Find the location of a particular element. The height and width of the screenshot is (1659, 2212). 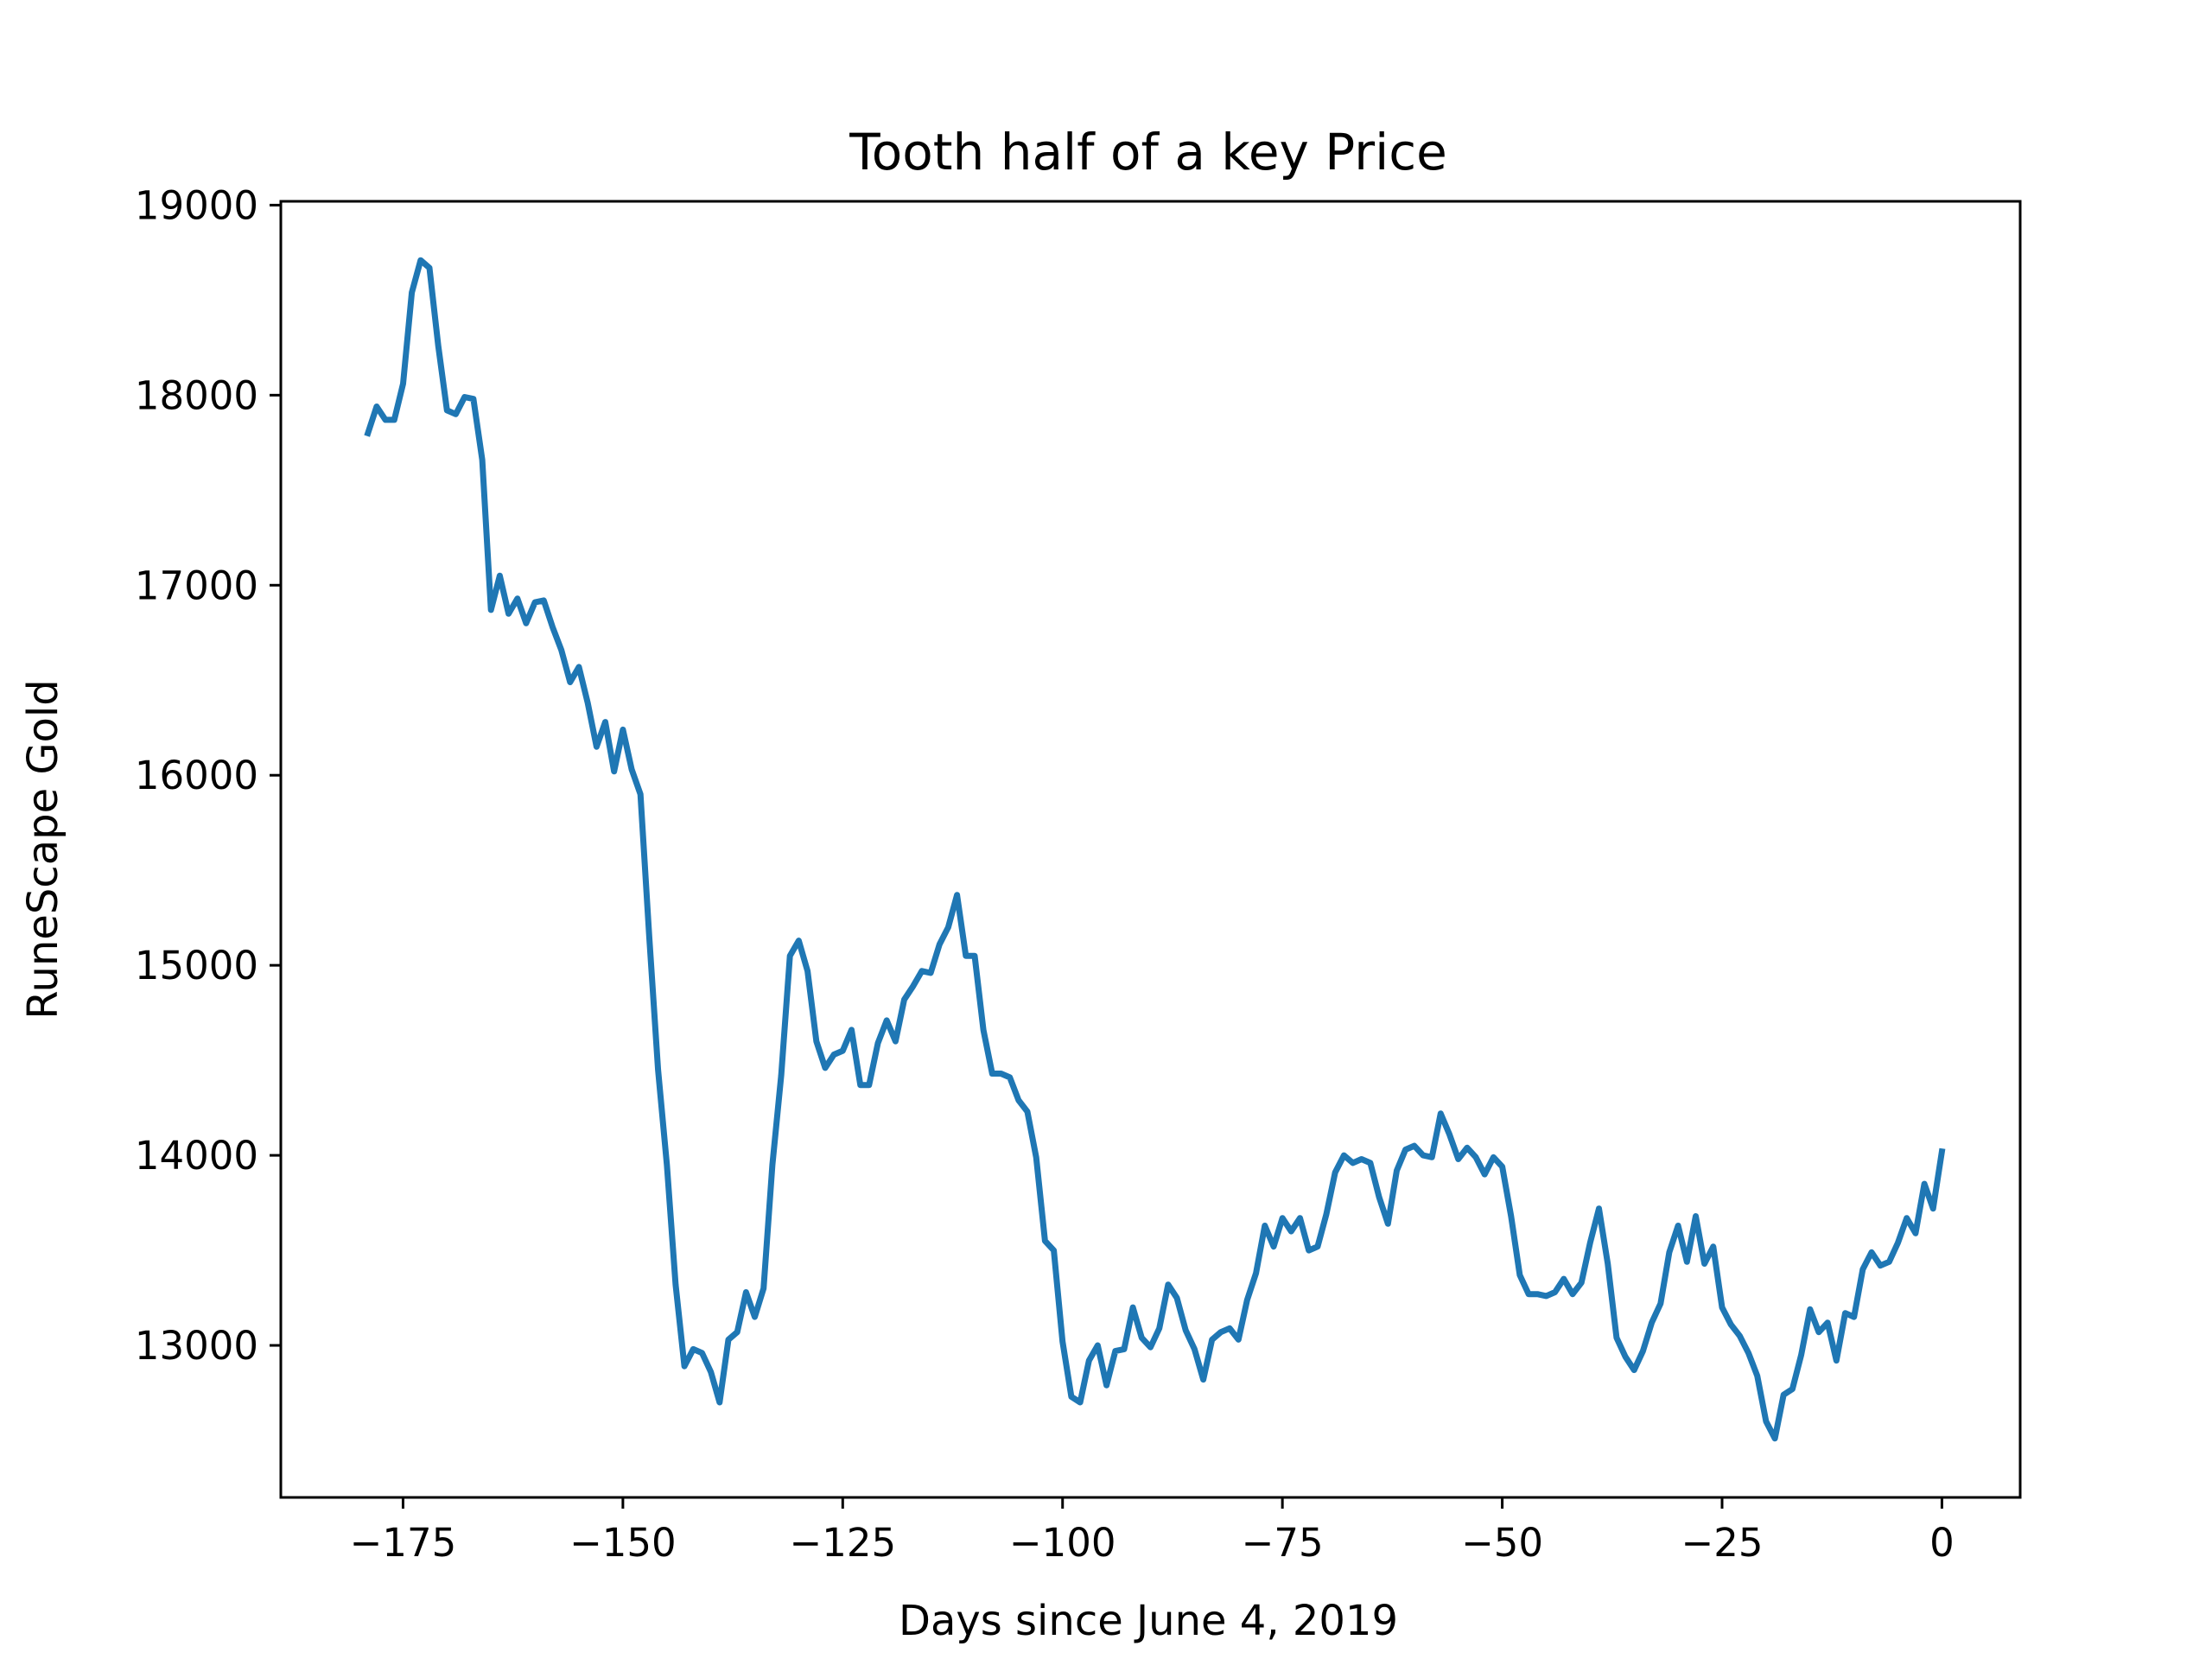

y-tick-label: 13000 is located at coordinates (196, 1346).